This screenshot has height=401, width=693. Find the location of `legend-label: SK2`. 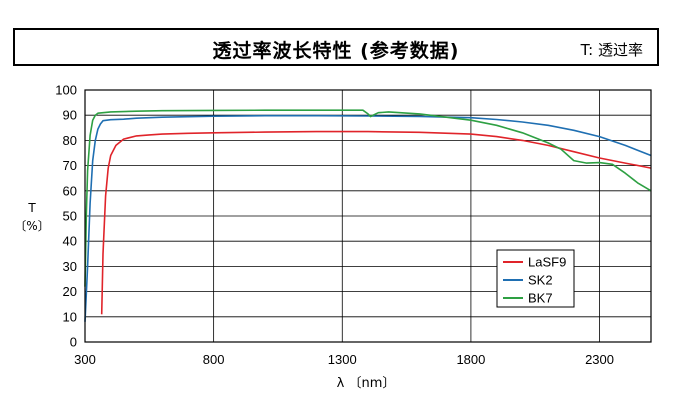

legend-label: SK2 is located at coordinates (540, 280).